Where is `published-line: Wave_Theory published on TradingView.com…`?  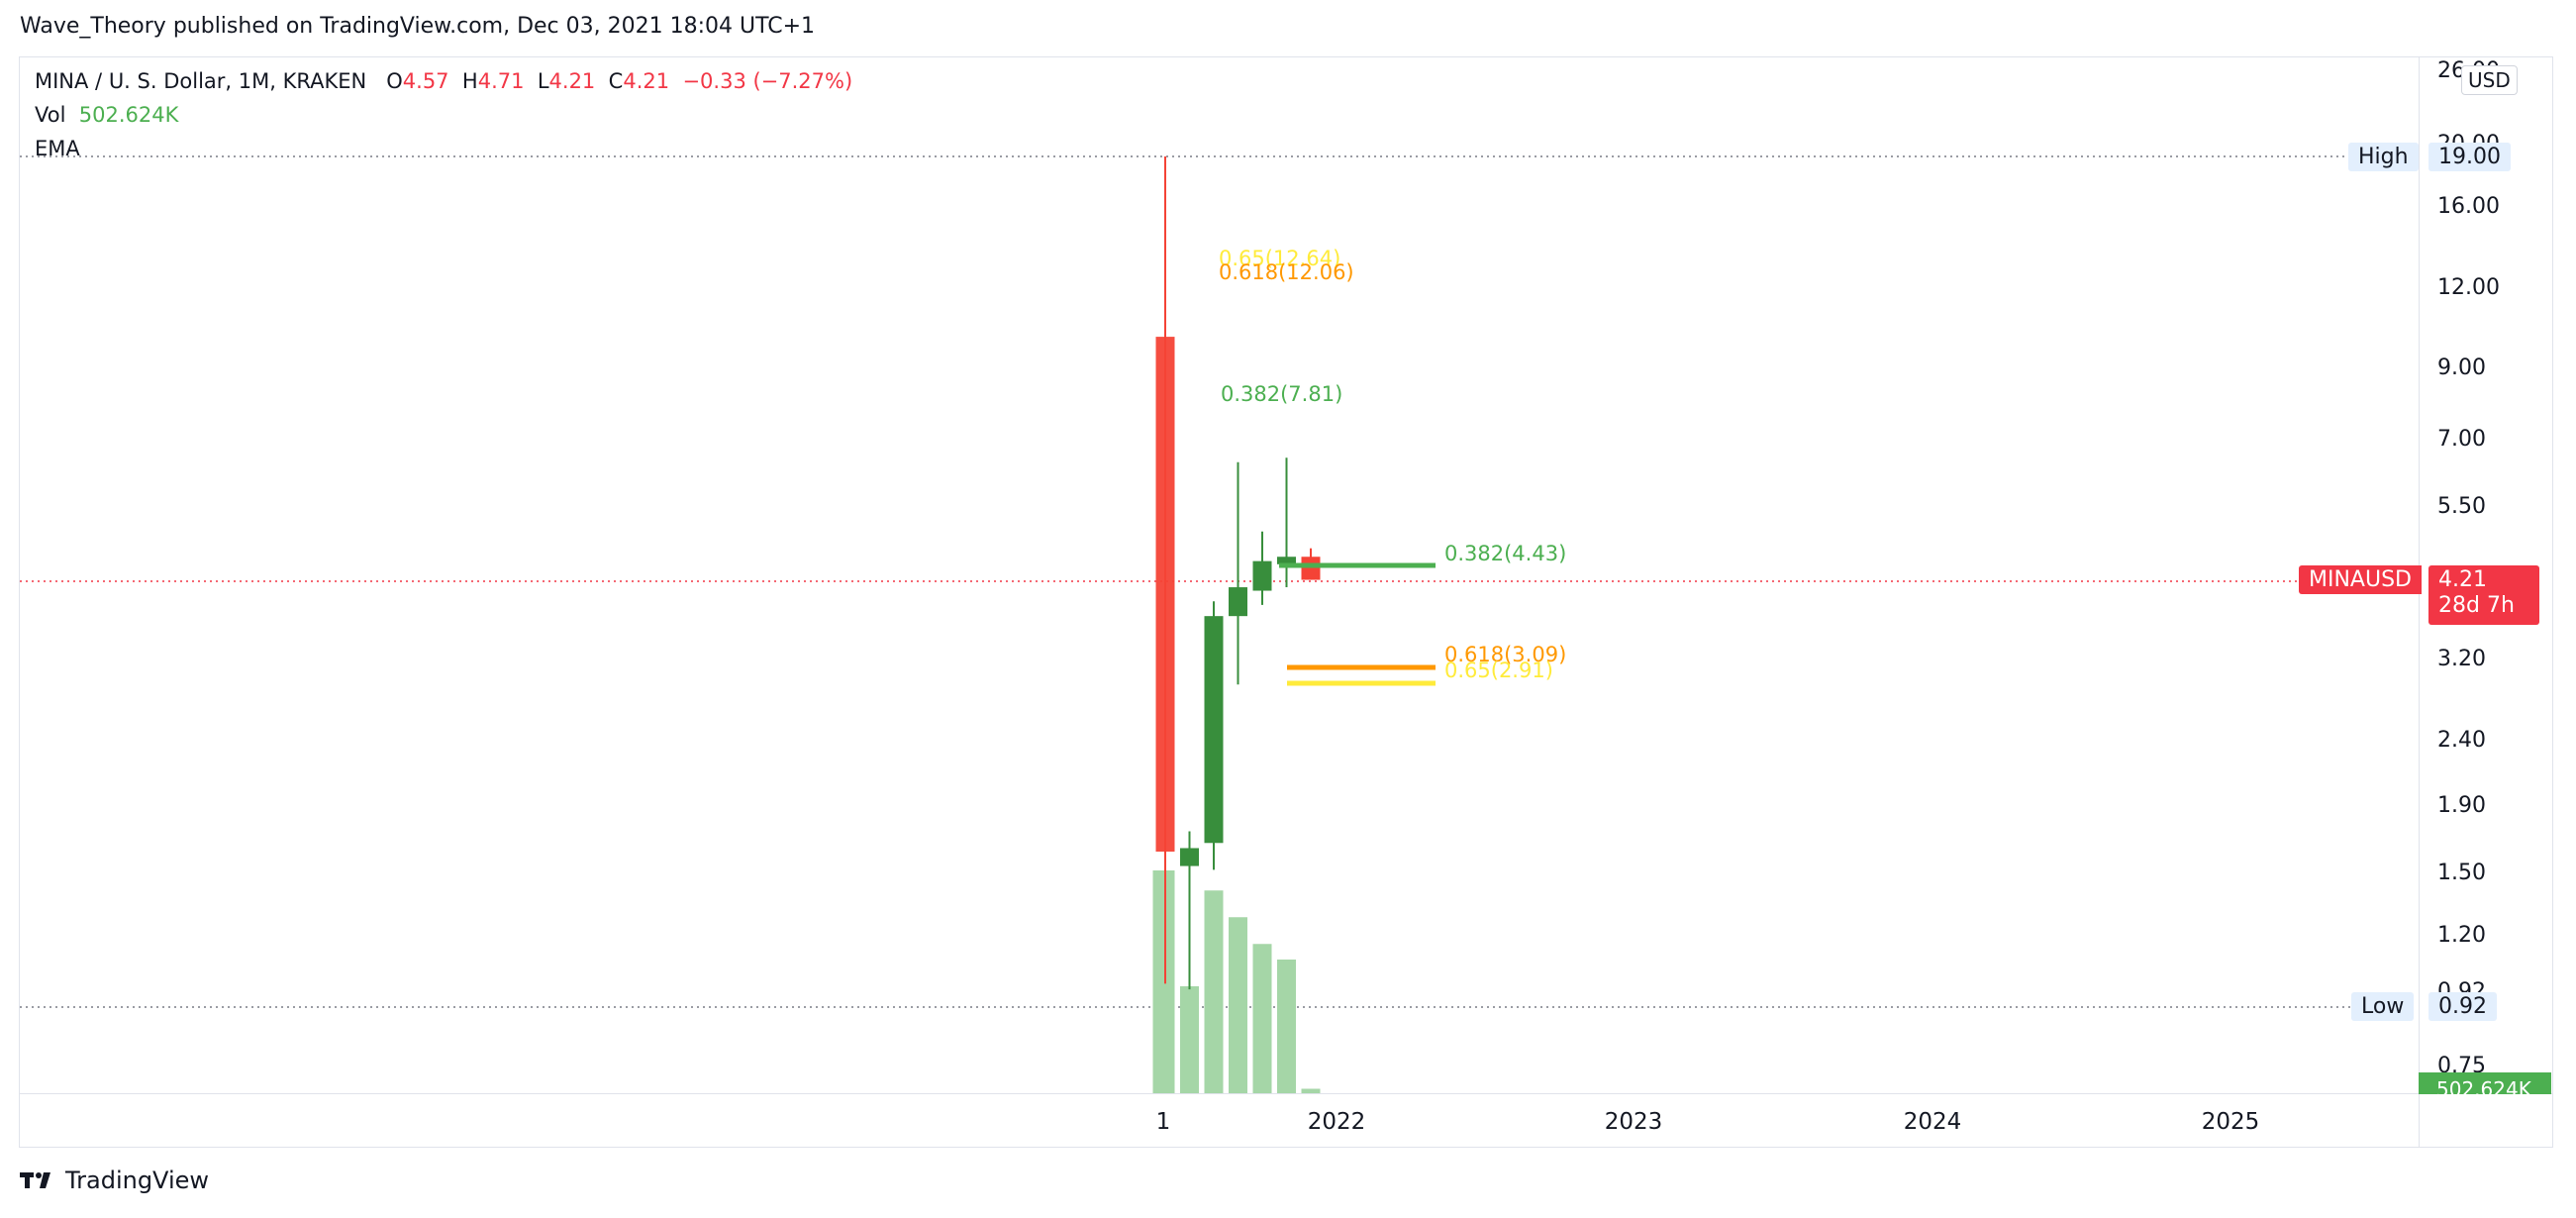
published-line: Wave_Theory published on TradingView.com… is located at coordinates (418, 26).